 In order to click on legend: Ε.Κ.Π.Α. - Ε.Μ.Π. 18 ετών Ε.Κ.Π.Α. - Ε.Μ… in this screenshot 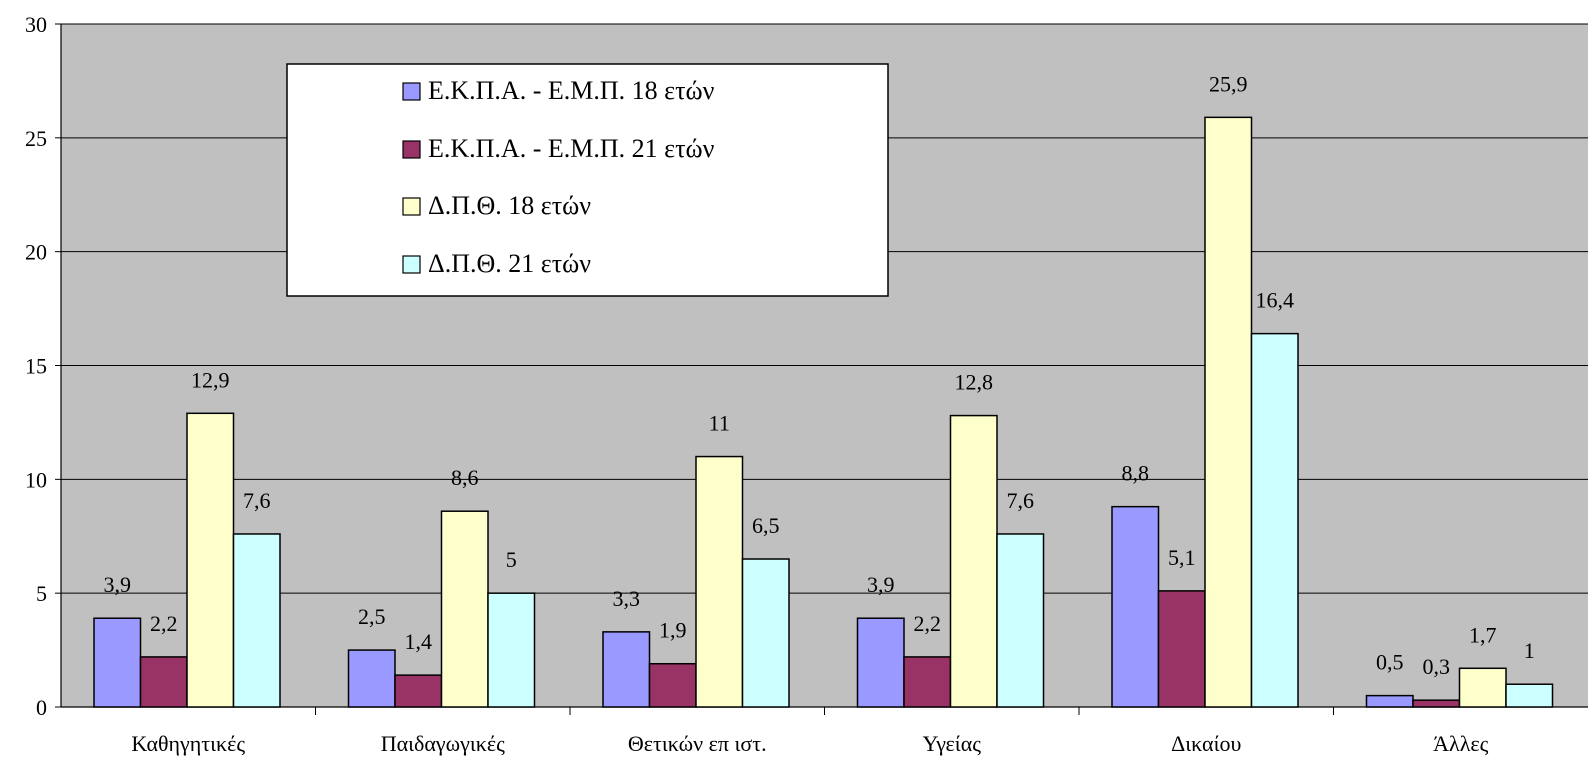, I will do `click(587, 180)`.